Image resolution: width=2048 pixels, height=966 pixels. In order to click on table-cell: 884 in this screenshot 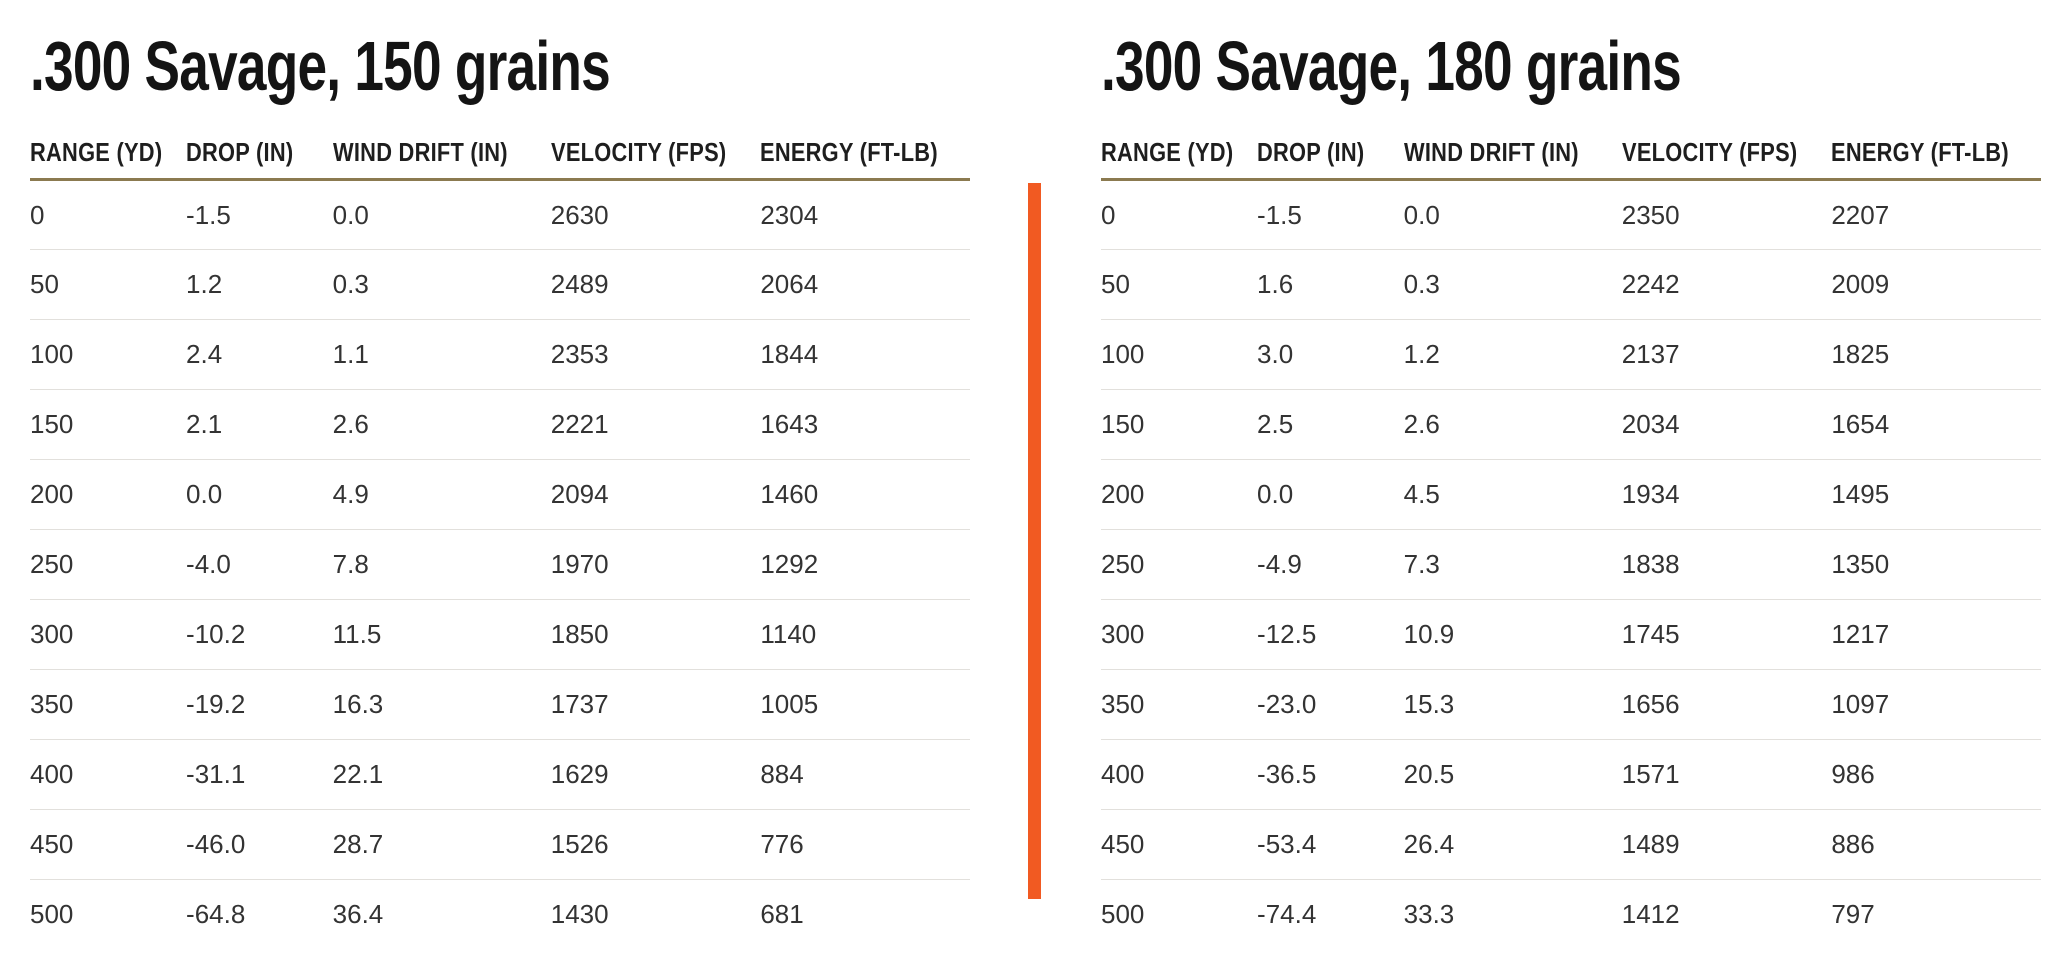, I will do `click(865, 774)`.